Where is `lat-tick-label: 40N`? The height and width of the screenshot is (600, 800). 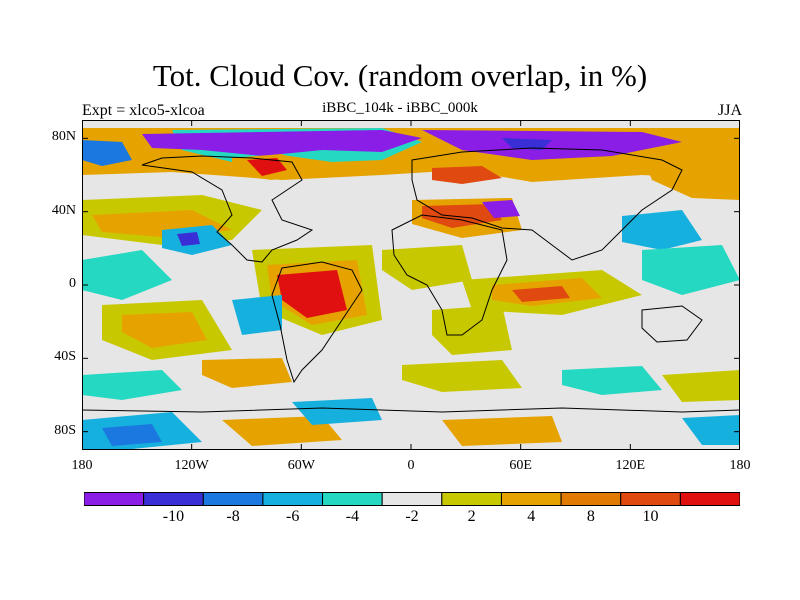 lat-tick-label: 40N is located at coordinates (63, 210).